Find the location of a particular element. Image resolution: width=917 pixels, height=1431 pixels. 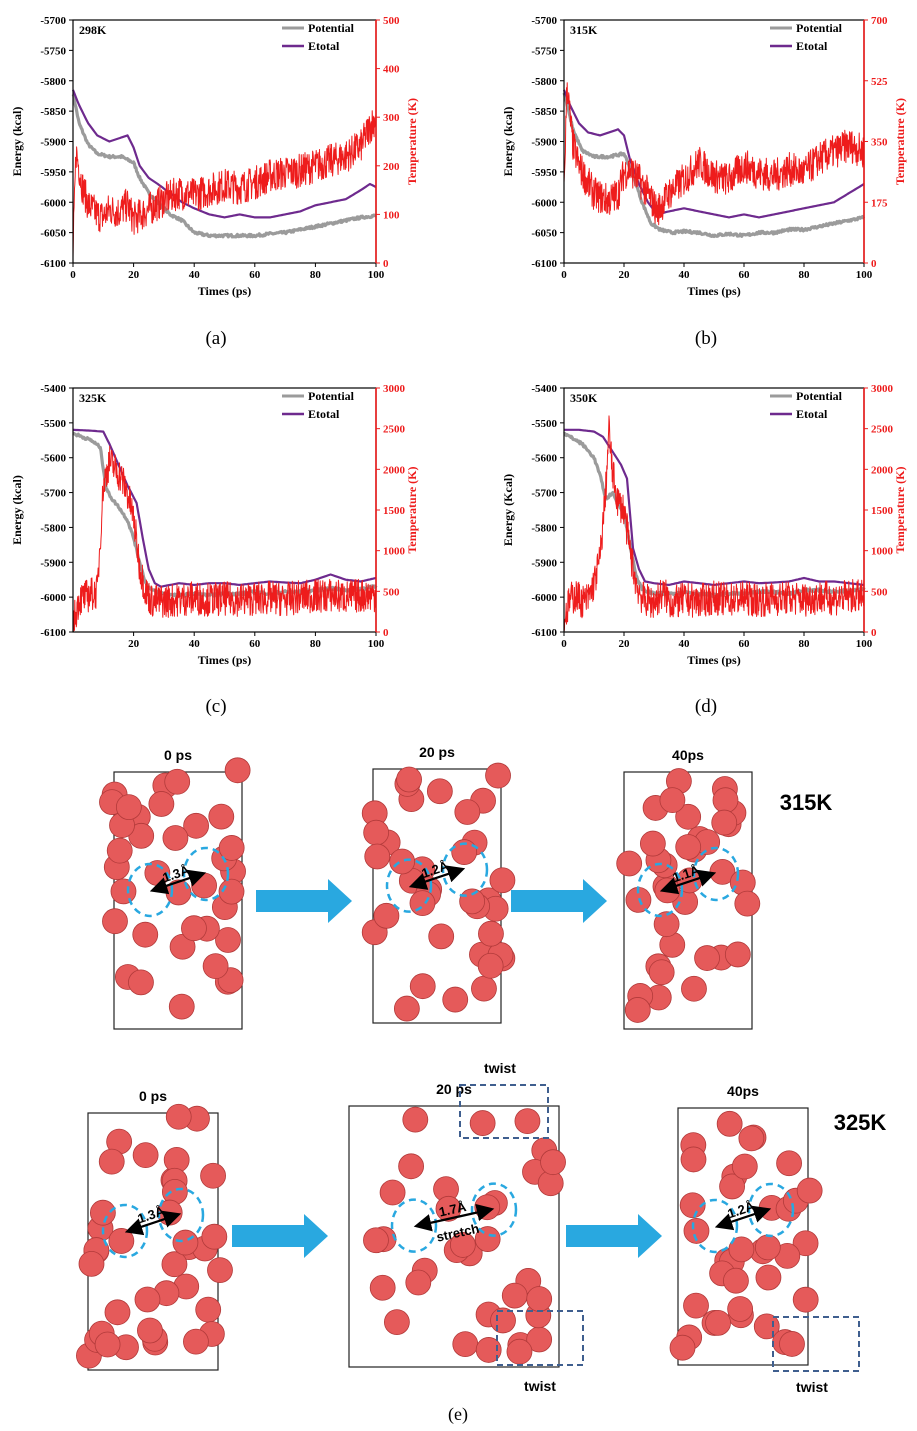

y-tick-label: -5500 is located at coordinates (53, 424).